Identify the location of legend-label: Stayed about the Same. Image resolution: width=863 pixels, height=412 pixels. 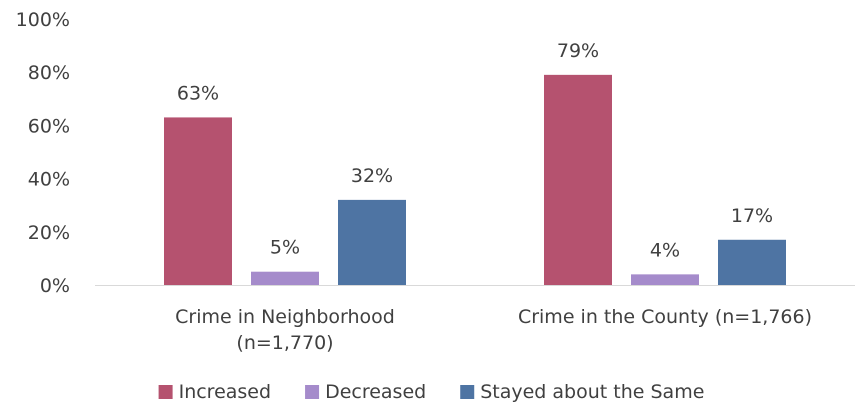
(592, 392).